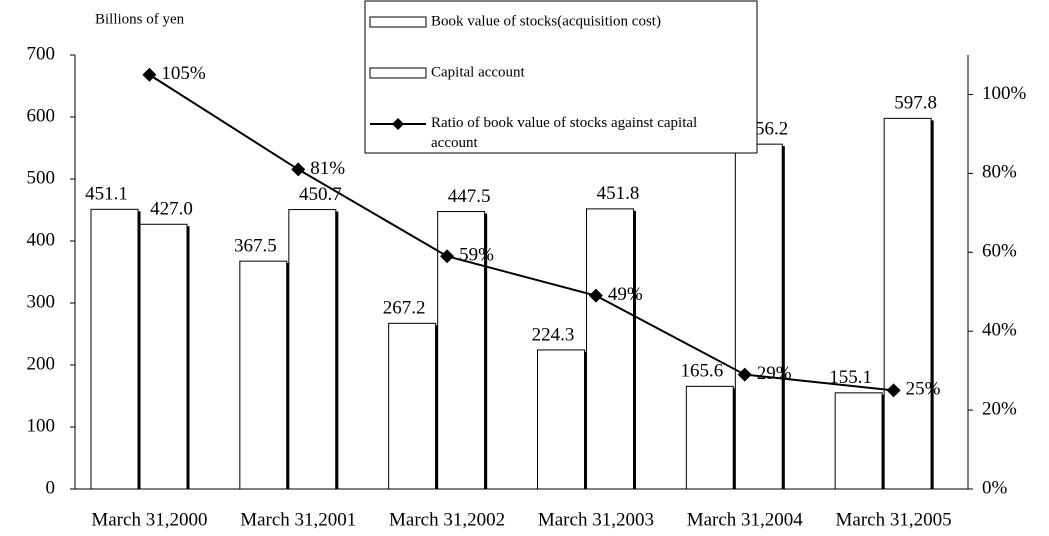  What do you see at coordinates (625, 294) in the screenshot?
I see `data-label: 49%` at bounding box center [625, 294].